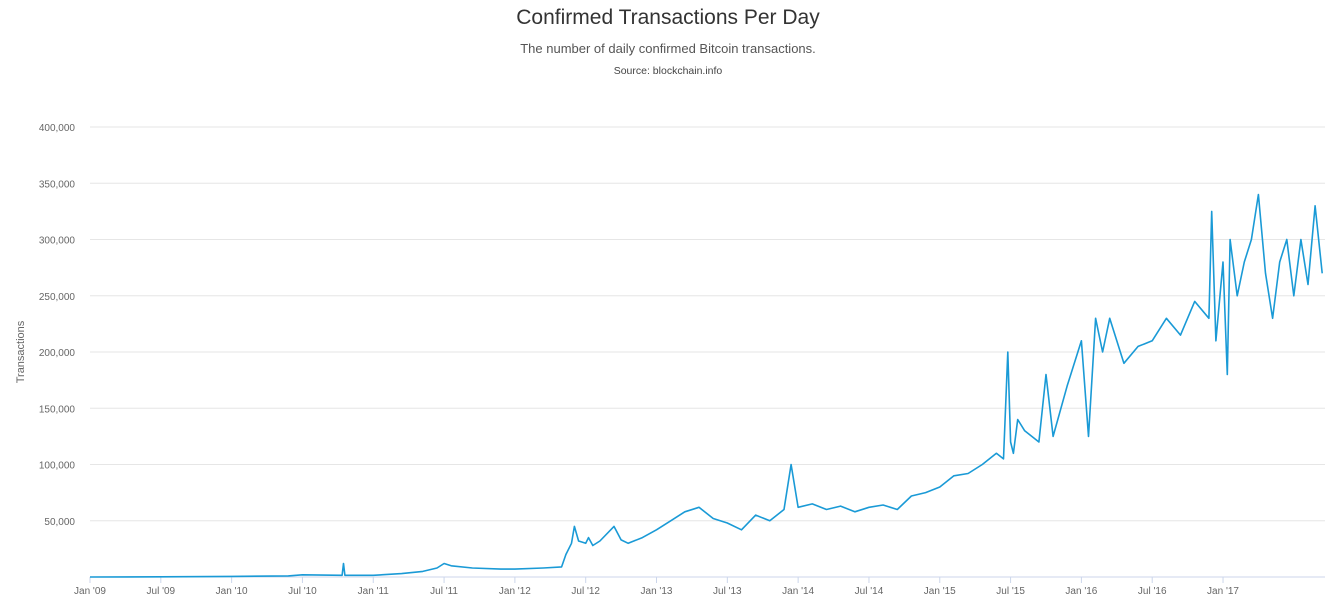 The image size is (1336, 608). Describe the element at coordinates (668, 17) in the screenshot. I see `chart-title: Confirmed Transactions Per Day` at that location.